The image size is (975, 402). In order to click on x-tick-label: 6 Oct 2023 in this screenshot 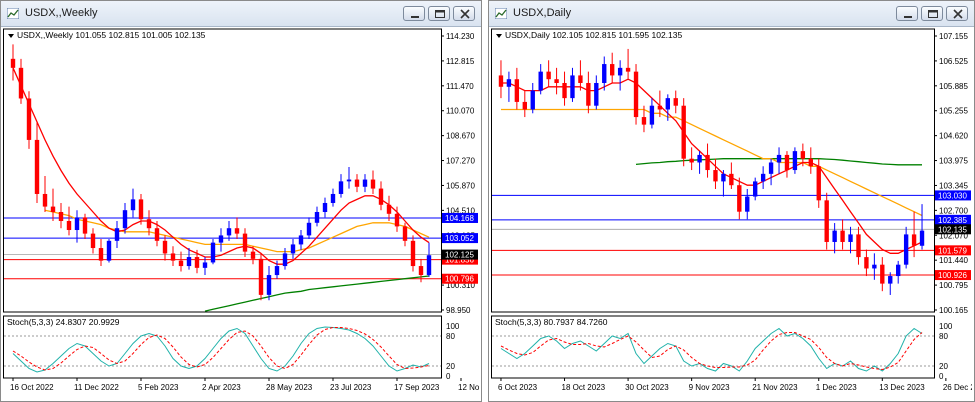, I will do `click(518, 387)`.